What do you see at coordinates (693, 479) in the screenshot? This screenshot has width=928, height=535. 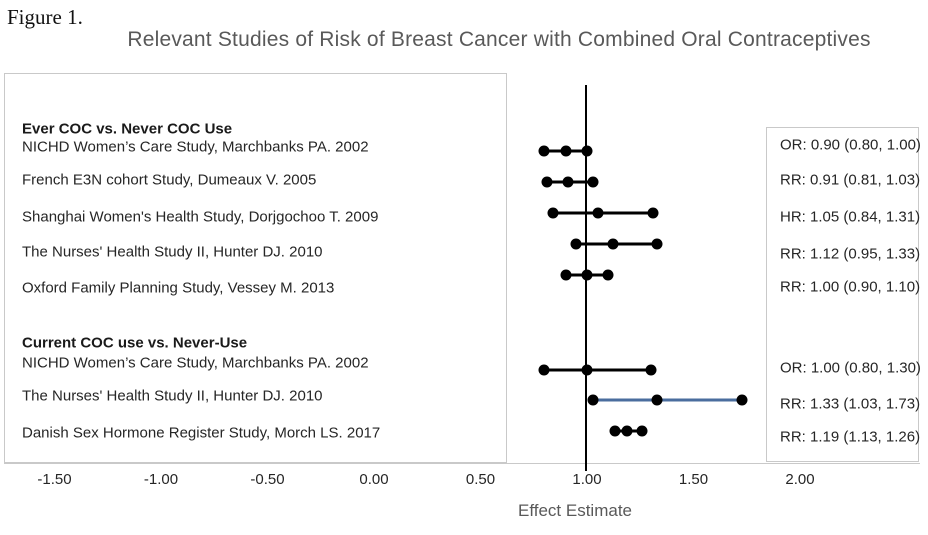 I see `x-tick-label: 1.50` at bounding box center [693, 479].